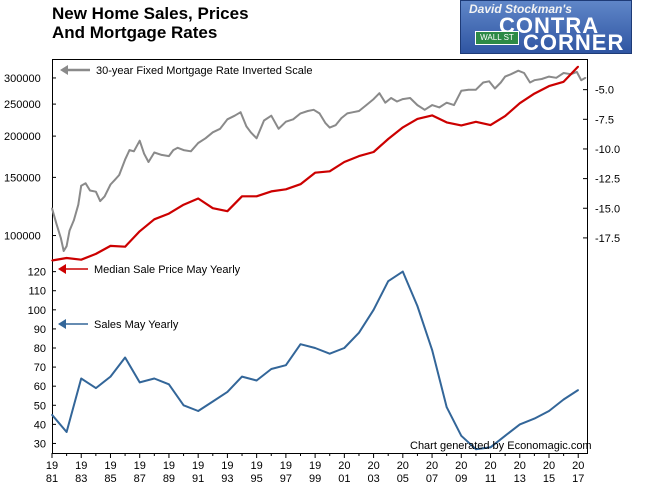  Describe the element at coordinates (37, 273) in the screenshot. I see `sales-tick-label: 120` at that location.